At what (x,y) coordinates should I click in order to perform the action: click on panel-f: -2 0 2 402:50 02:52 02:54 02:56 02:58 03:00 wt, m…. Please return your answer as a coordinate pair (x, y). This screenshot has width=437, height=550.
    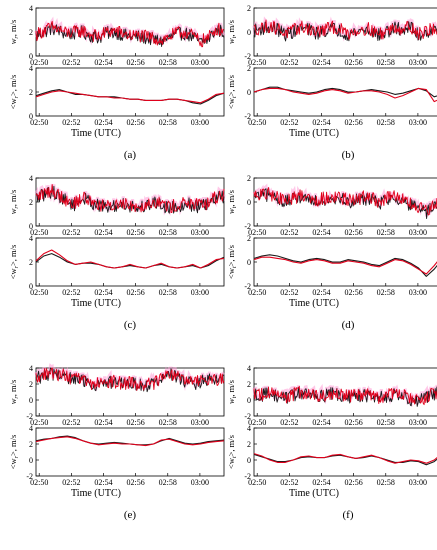
    Looking at the image, I should click on (331, 442).